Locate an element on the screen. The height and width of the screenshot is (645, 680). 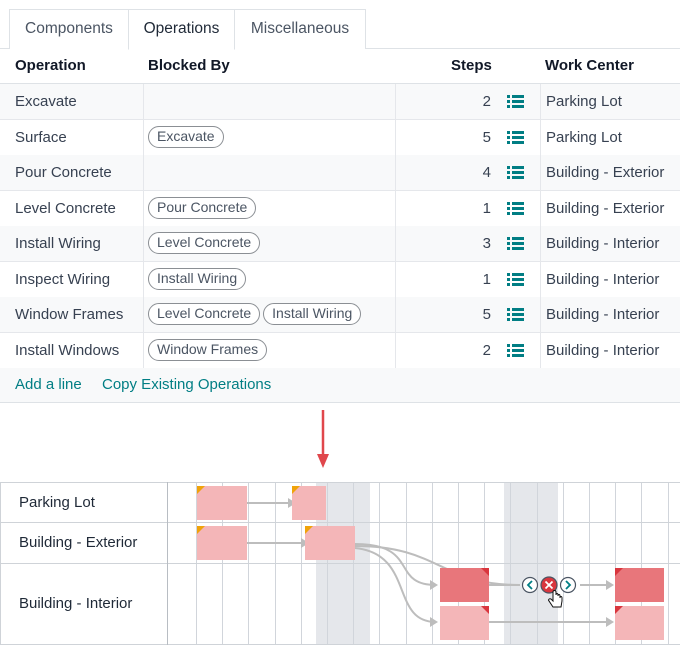
notebook-tabs: Components Operations Miscellaneous is located at coordinates (340, 25).